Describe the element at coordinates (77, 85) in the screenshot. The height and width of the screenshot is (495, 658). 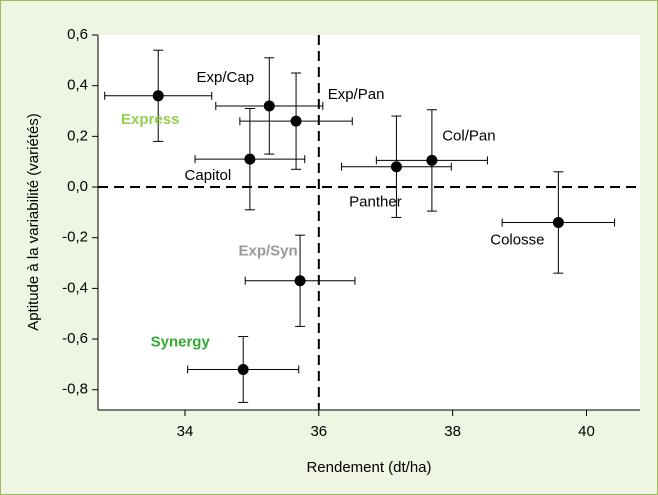
I see `y-tick-label: 0,4` at that location.